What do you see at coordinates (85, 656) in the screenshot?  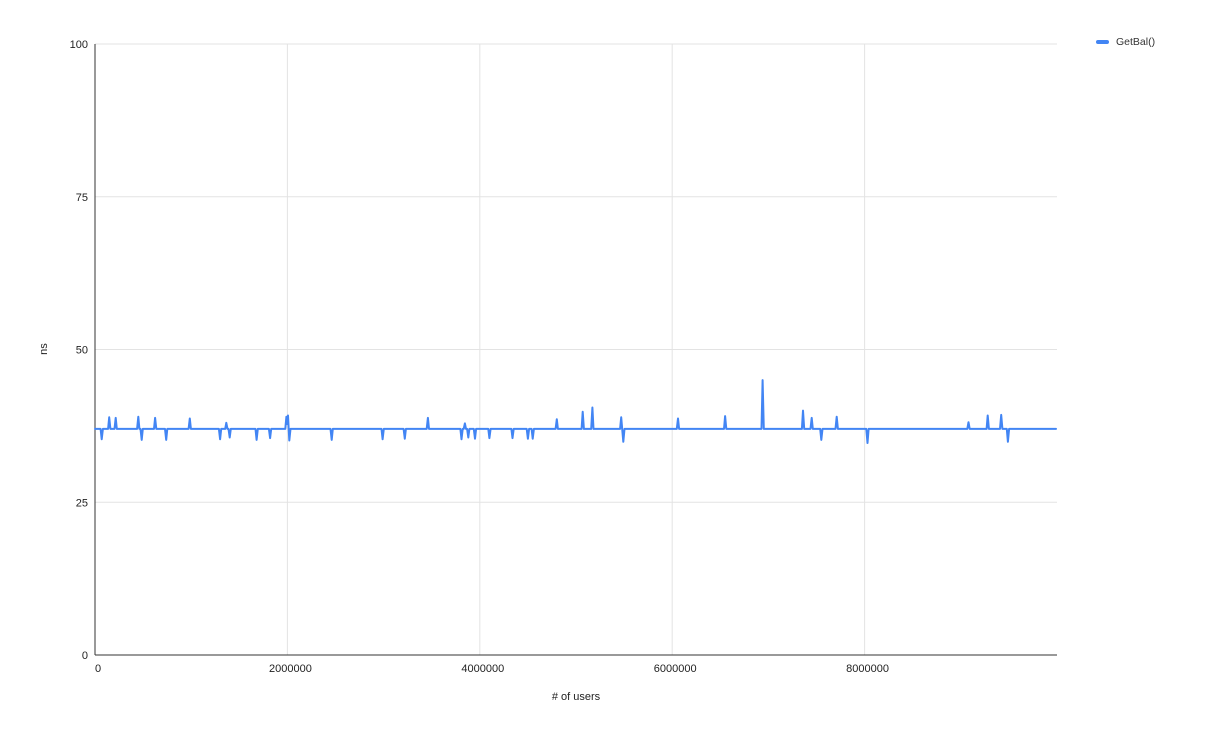 I see `y-tick-label: 0` at bounding box center [85, 656].